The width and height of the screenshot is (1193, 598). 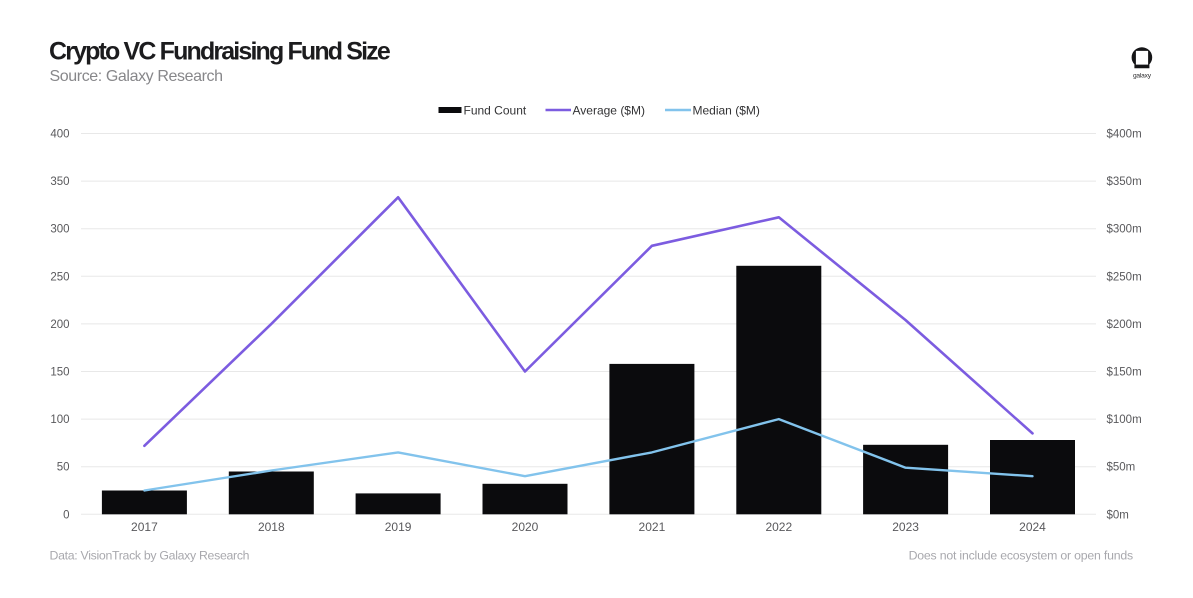 I want to click on svg-text: 2024, so click(x=1032, y=527).